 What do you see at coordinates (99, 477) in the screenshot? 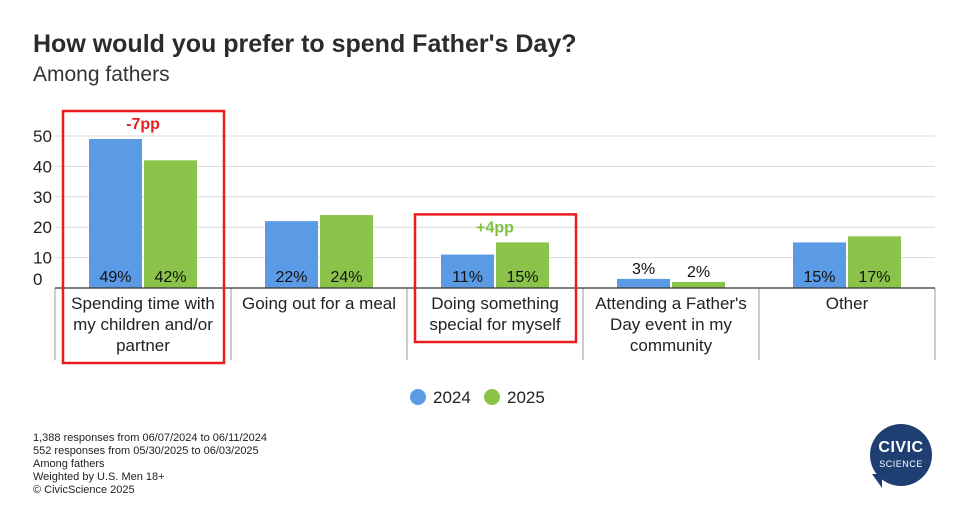
I see `footnote-line: Weighted by U.S. Men 18+` at bounding box center [99, 477].